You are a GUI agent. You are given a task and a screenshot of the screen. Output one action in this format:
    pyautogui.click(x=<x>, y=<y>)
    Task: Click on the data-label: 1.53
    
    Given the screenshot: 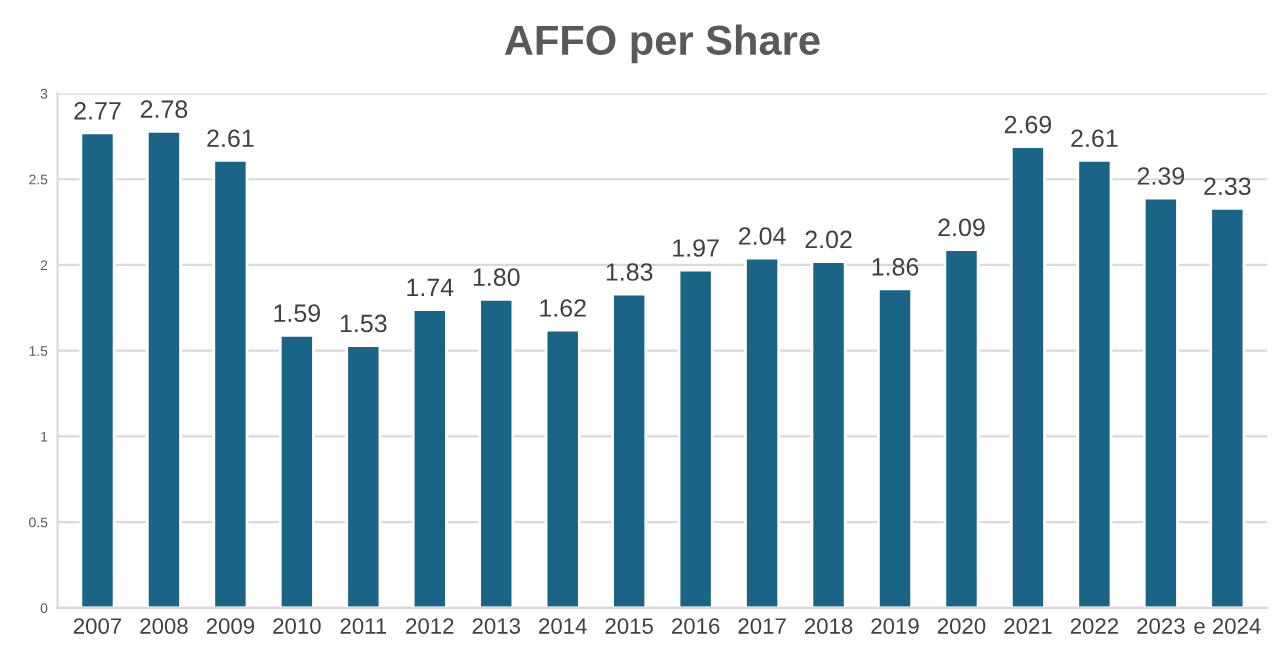 What is the action you would take?
    pyautogui.click(x=363, y=323)
    